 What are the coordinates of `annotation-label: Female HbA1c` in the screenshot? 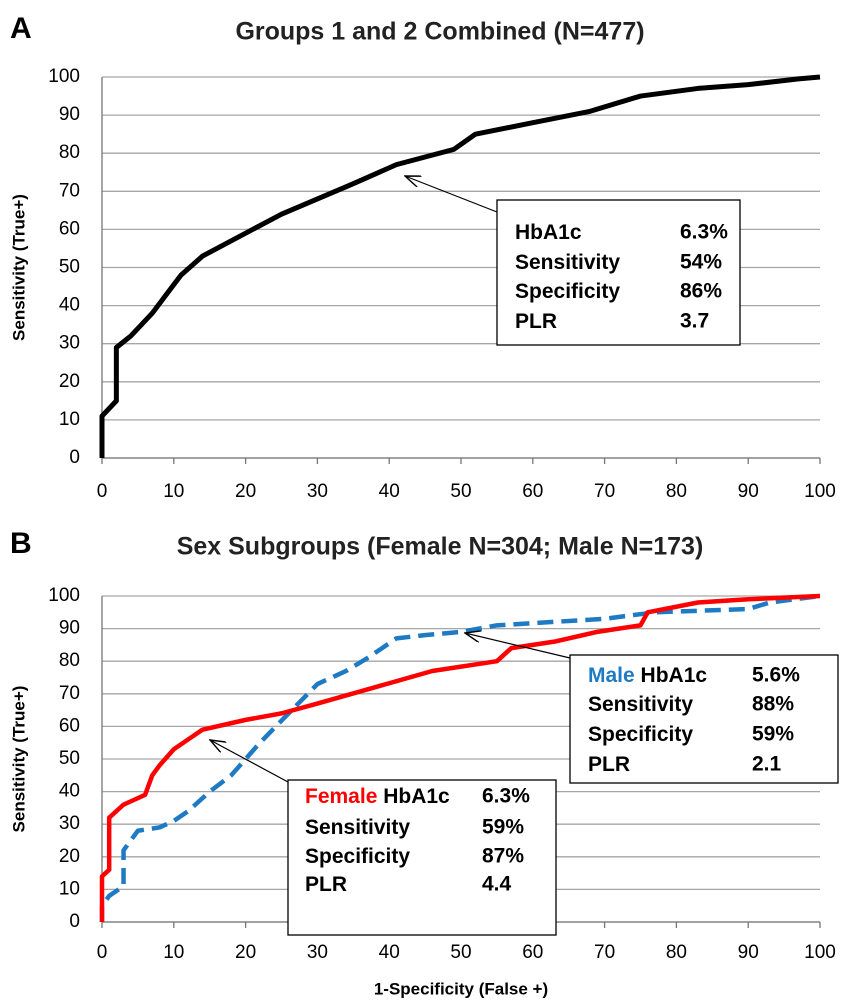 It's located at (377, 796).